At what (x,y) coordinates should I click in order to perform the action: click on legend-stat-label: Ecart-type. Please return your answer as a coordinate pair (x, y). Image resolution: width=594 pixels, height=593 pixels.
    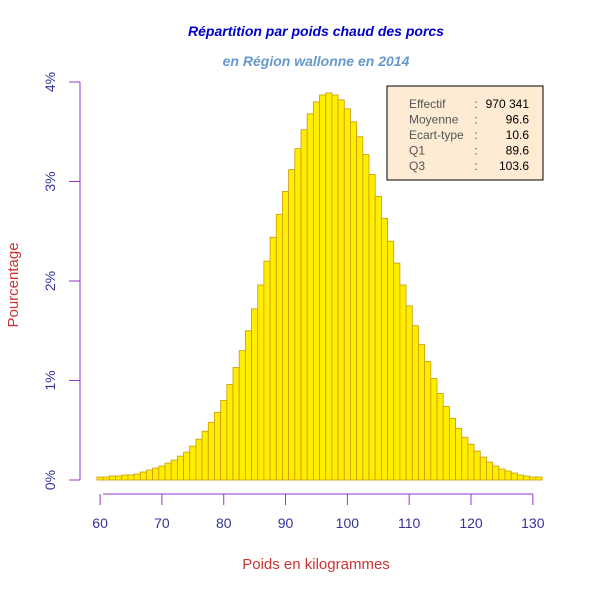
    Looking at the image, I should click on (436, 135).